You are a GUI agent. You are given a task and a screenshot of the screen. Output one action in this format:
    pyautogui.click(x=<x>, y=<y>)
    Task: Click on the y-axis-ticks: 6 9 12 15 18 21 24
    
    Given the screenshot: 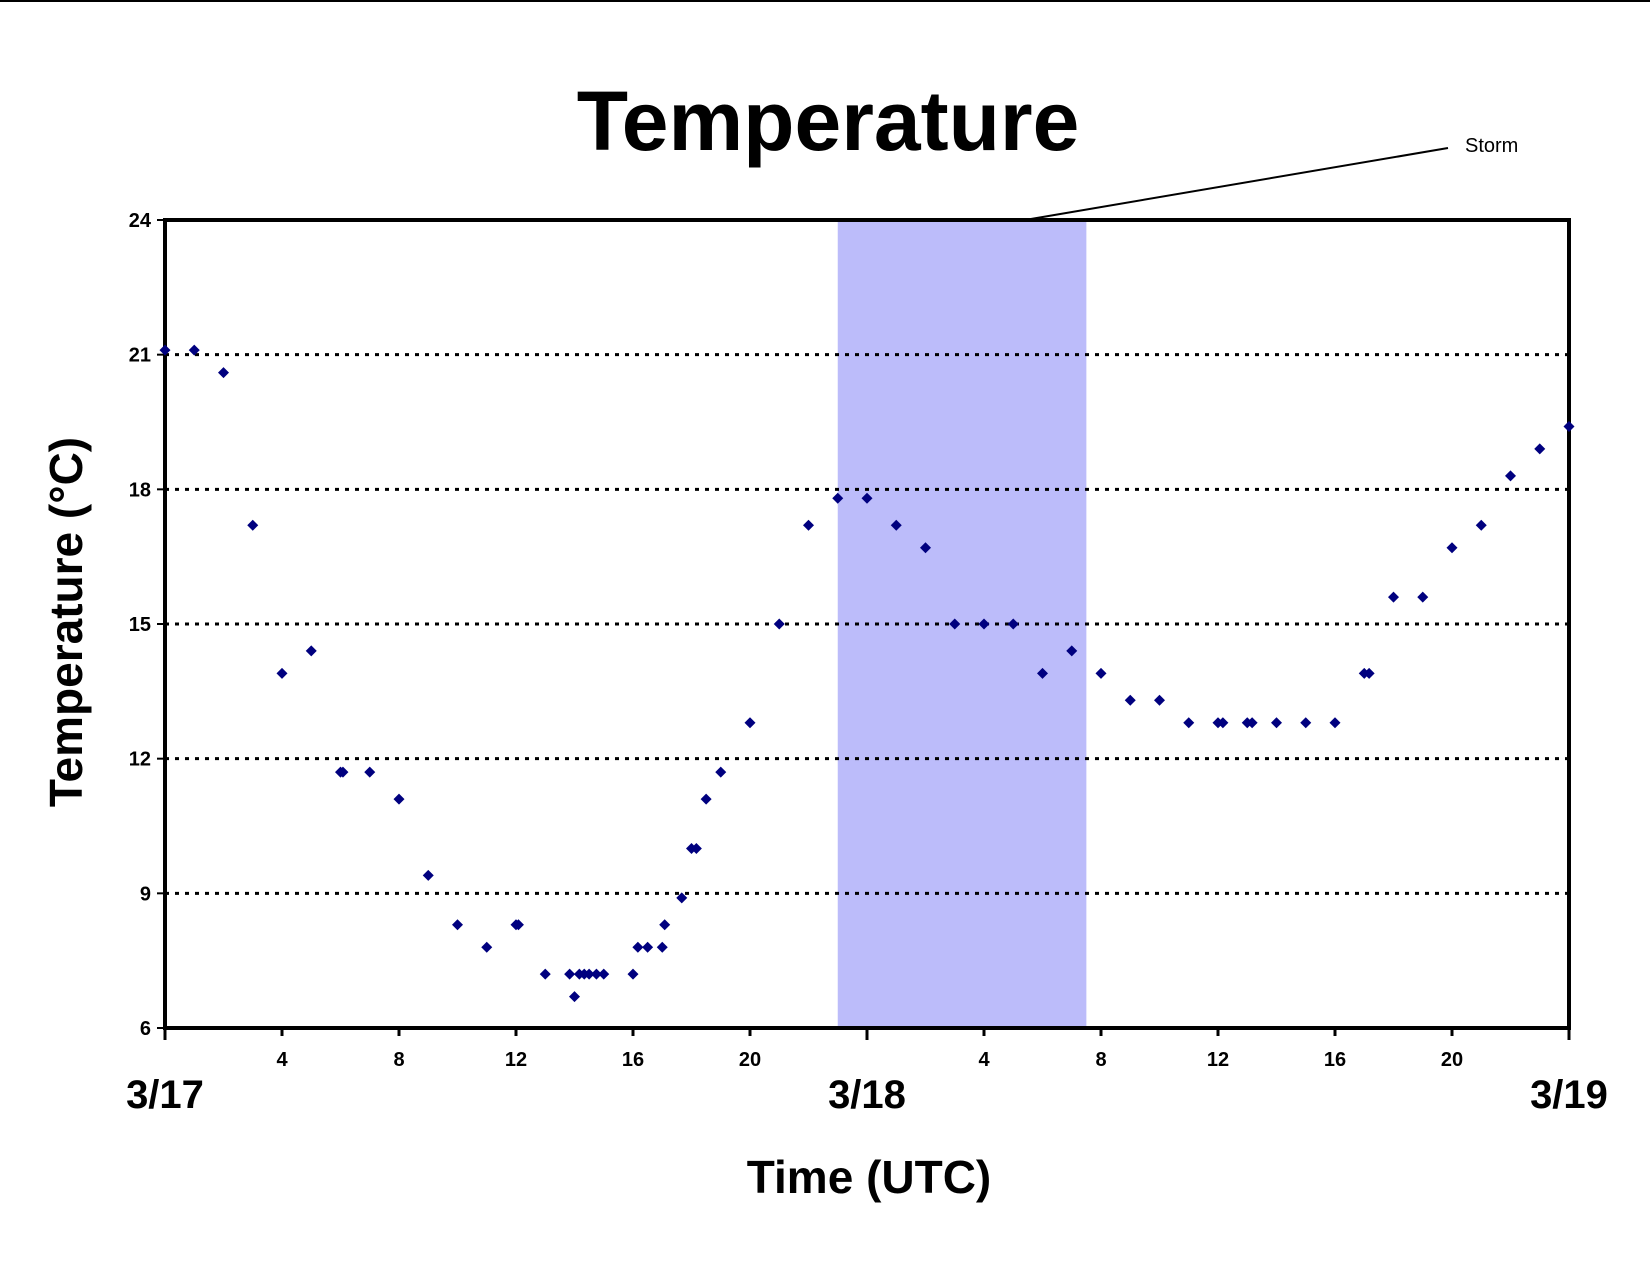 What is the action you would take?
    pyautogui.click(x=147, y=625)
    